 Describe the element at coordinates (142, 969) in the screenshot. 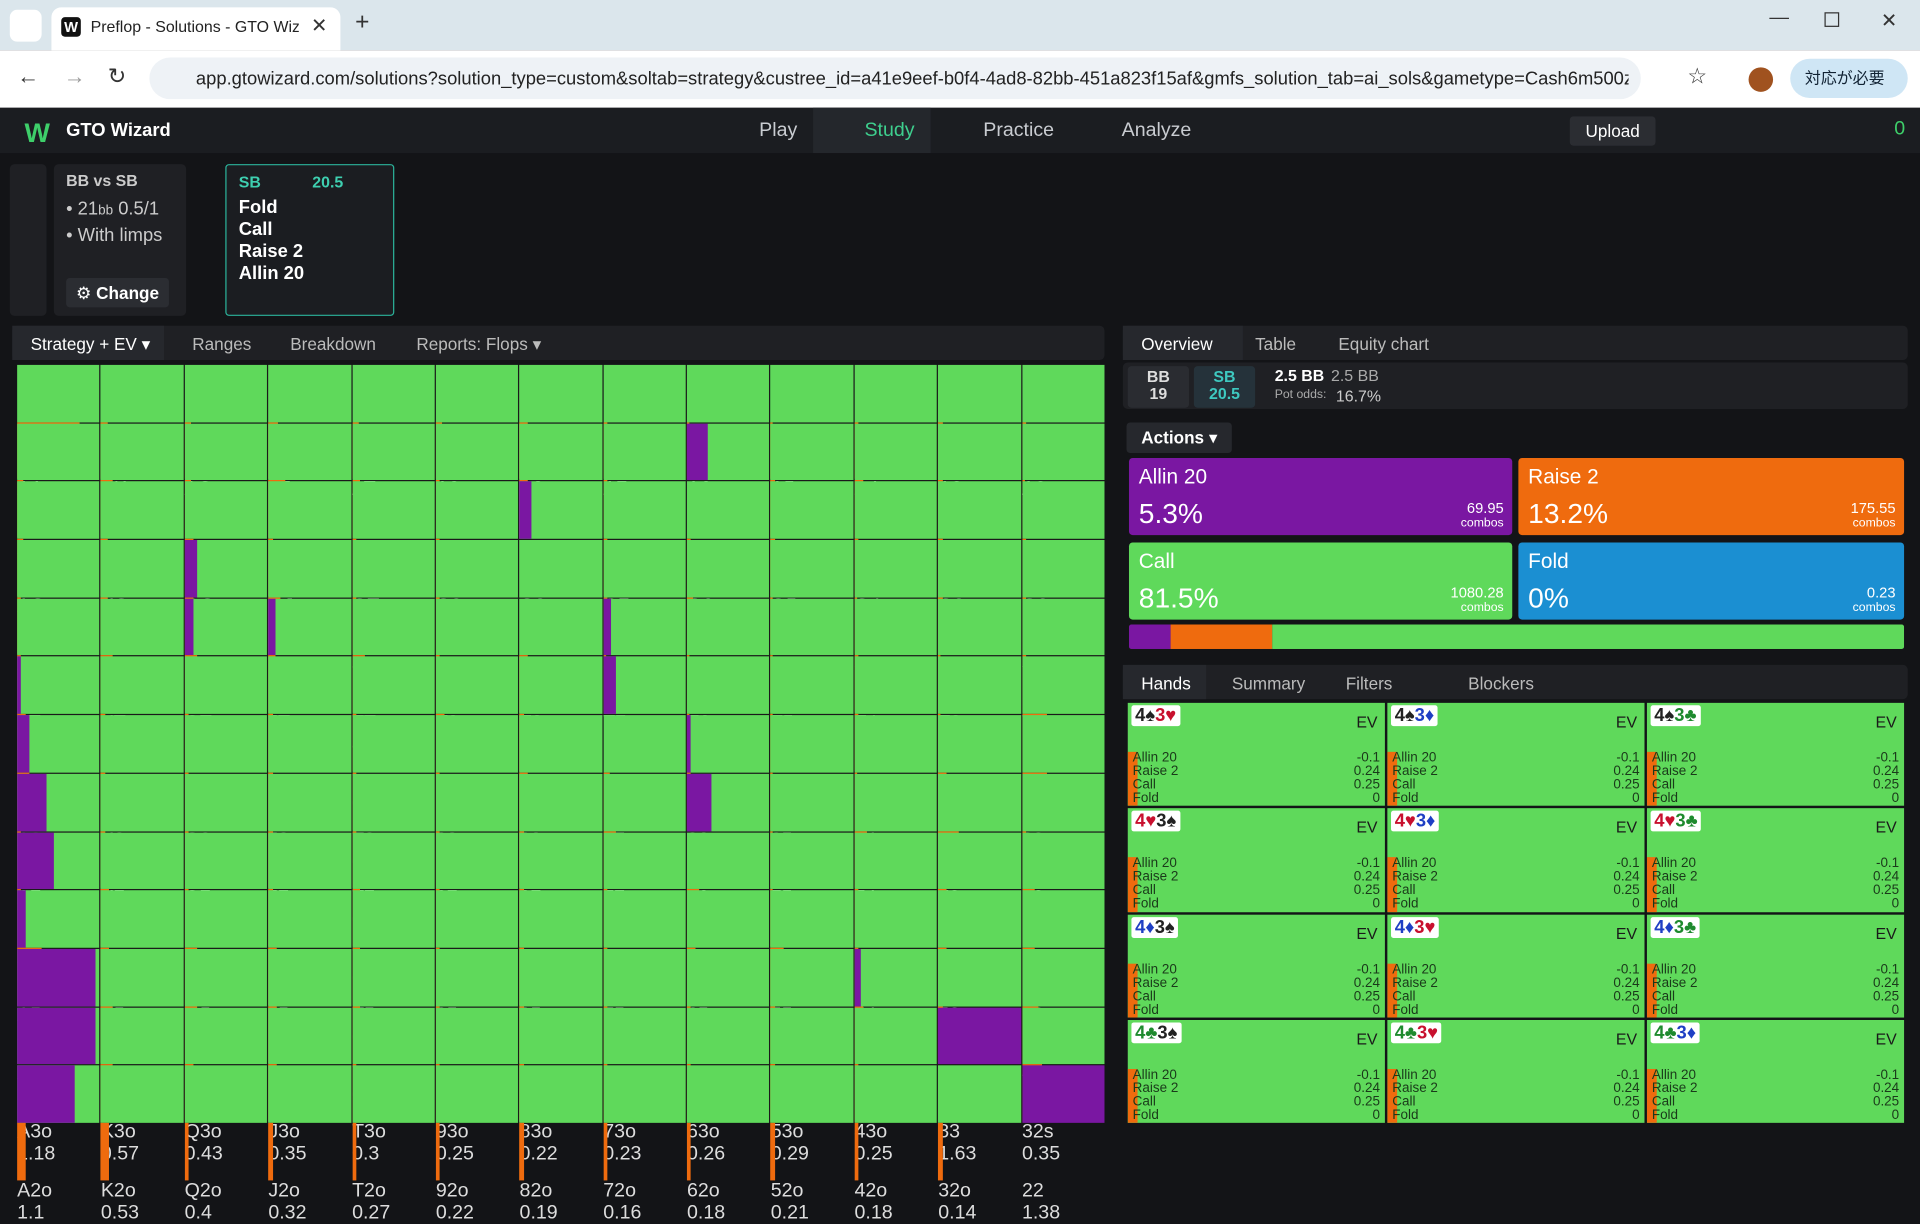

I see `hand-cell: K5o0.65` at that location.